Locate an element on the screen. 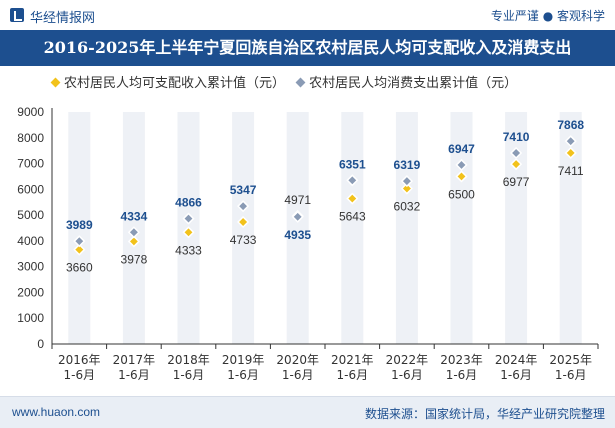 The height and width of the screenshot is (428, 615). consumption-data-label: 3989 is located at coordinates (79, 225).